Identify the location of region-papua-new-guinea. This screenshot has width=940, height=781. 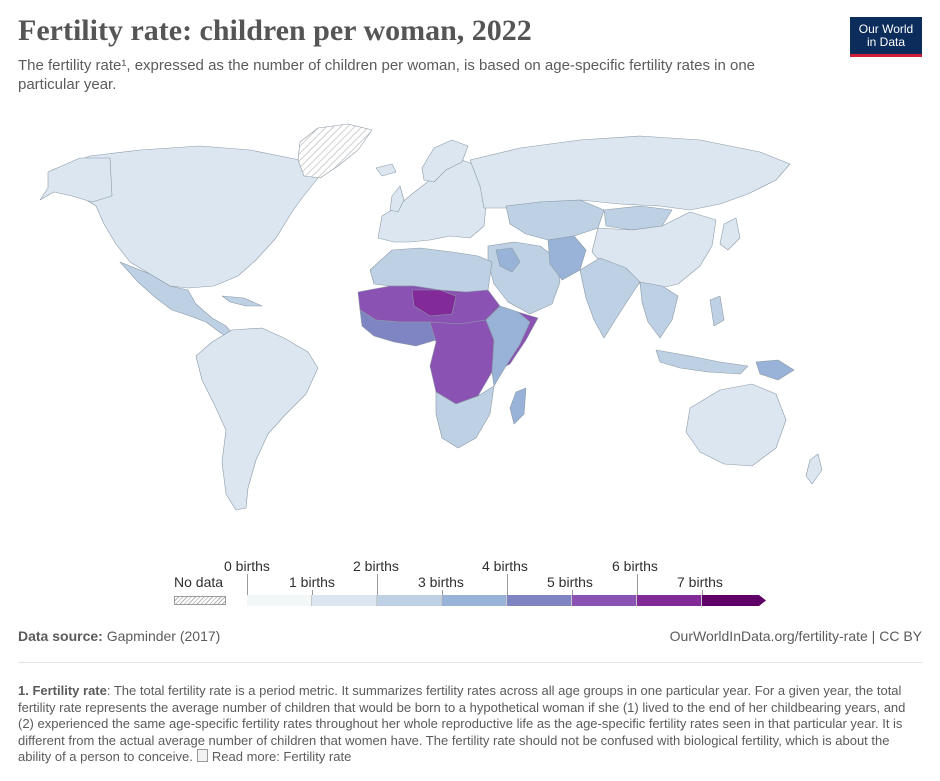
(775, 370).